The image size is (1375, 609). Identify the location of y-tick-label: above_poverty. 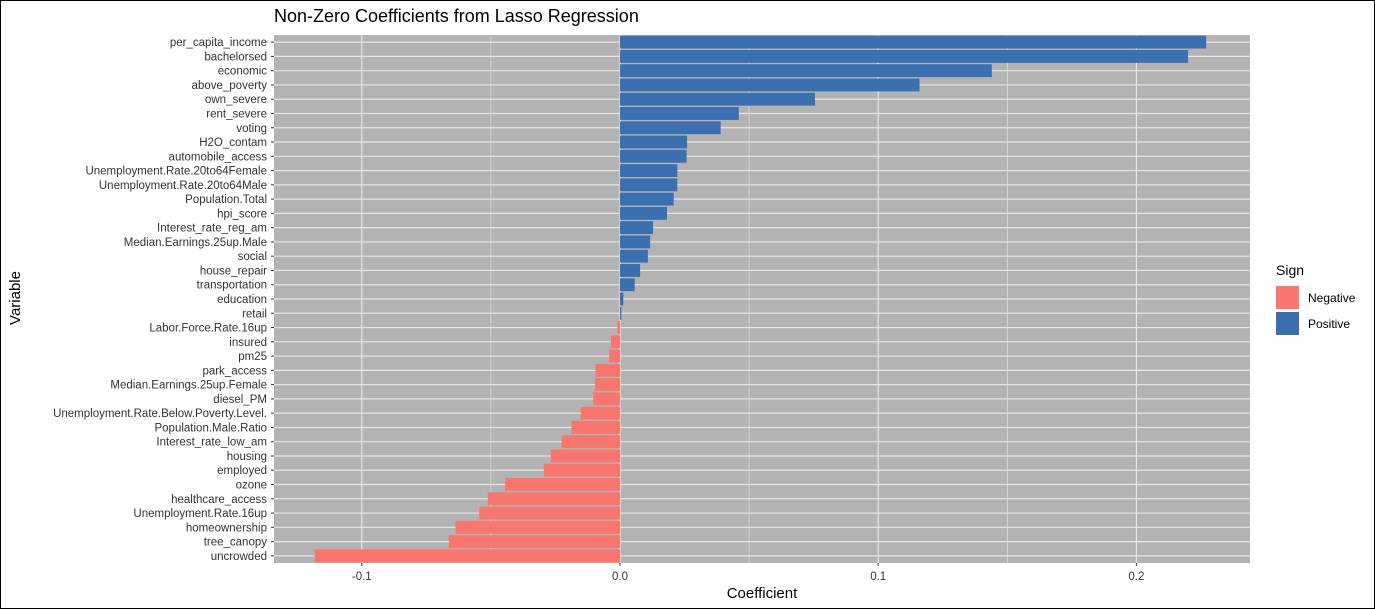
(230, 86).